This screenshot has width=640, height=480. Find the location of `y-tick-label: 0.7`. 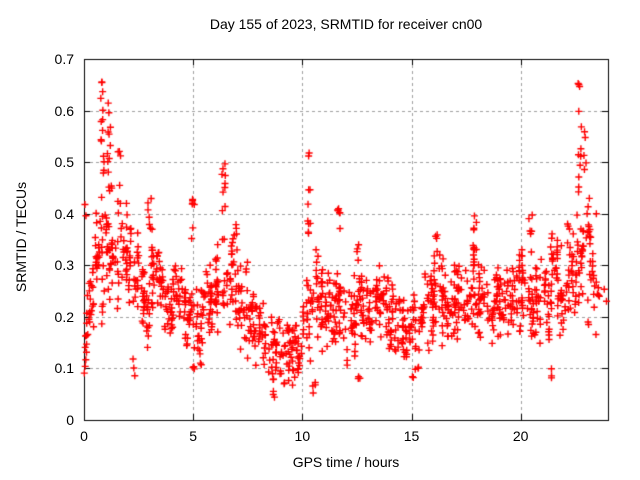

y-tick-label: 0.7 is located at coordinates (64, 59).